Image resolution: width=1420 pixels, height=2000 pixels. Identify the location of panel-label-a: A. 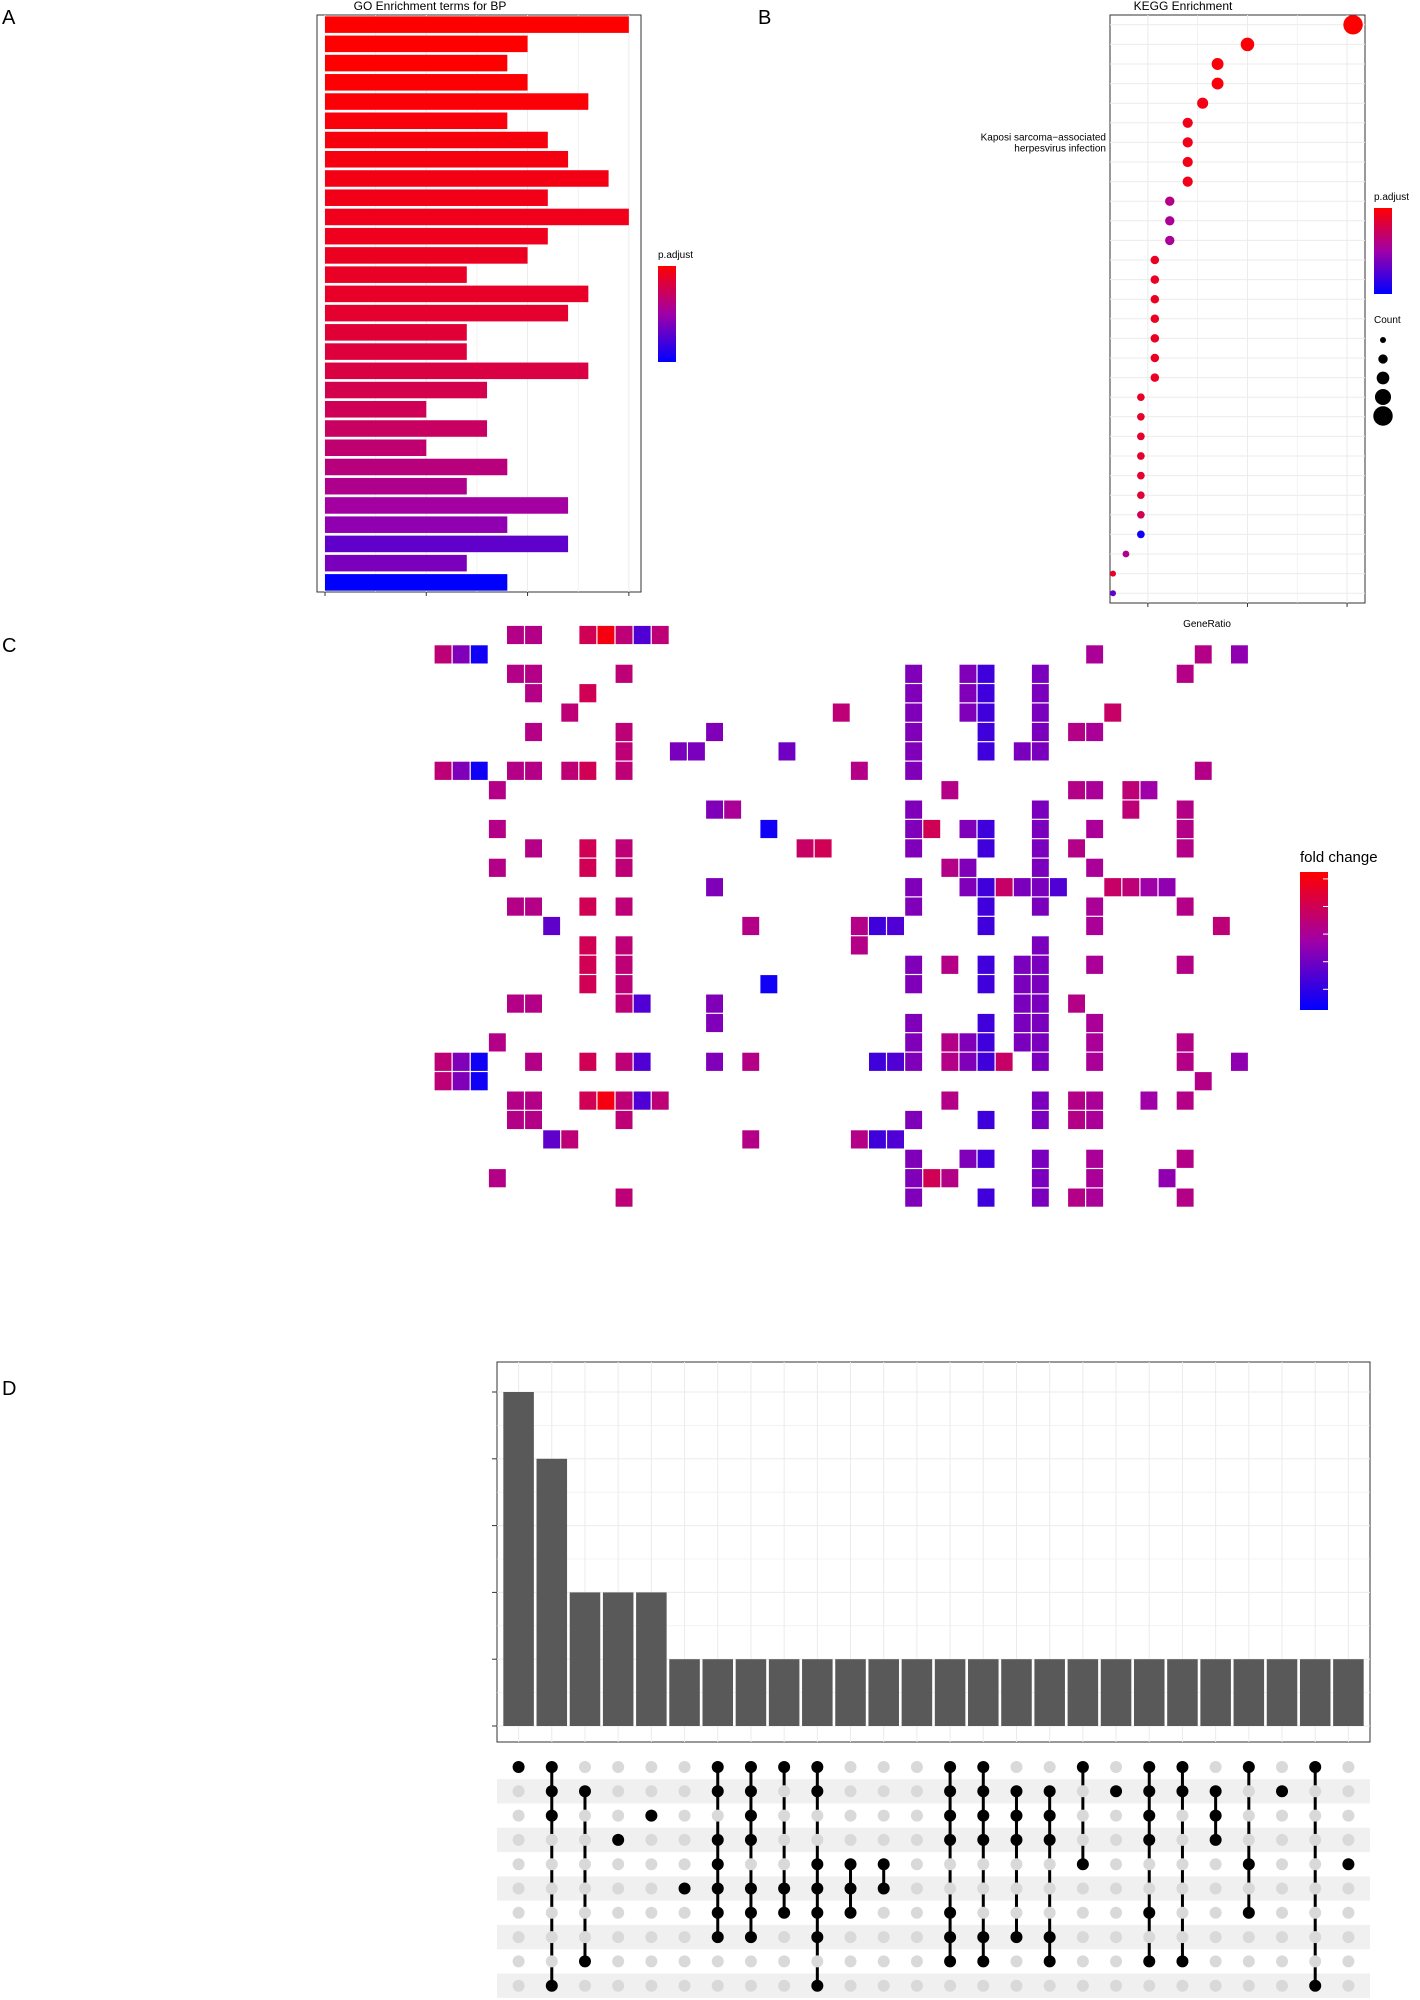
(9, 18).